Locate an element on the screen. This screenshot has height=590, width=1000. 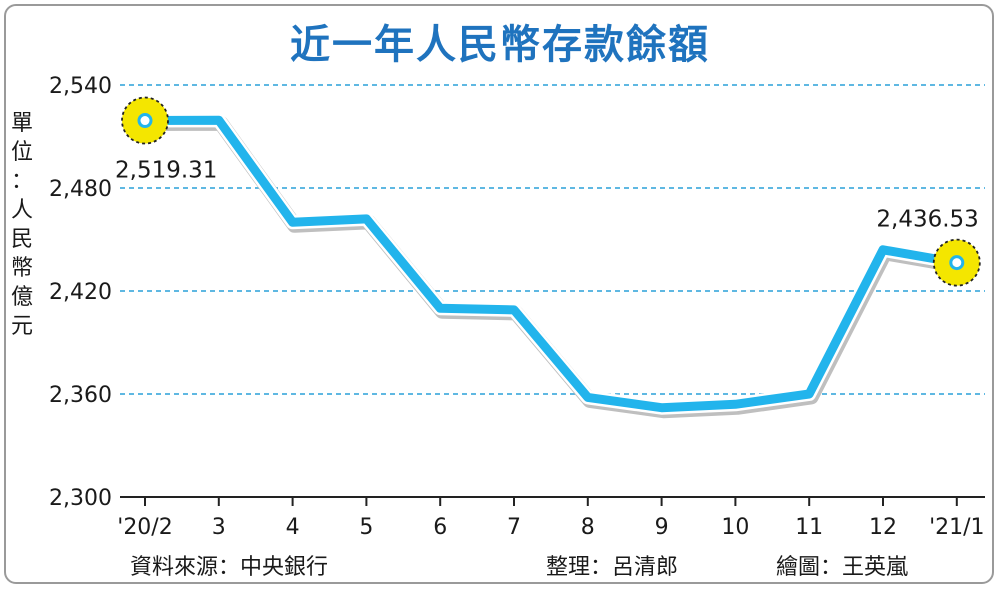
y-tick-label: 2,420 is located at coordinates (80, 292).